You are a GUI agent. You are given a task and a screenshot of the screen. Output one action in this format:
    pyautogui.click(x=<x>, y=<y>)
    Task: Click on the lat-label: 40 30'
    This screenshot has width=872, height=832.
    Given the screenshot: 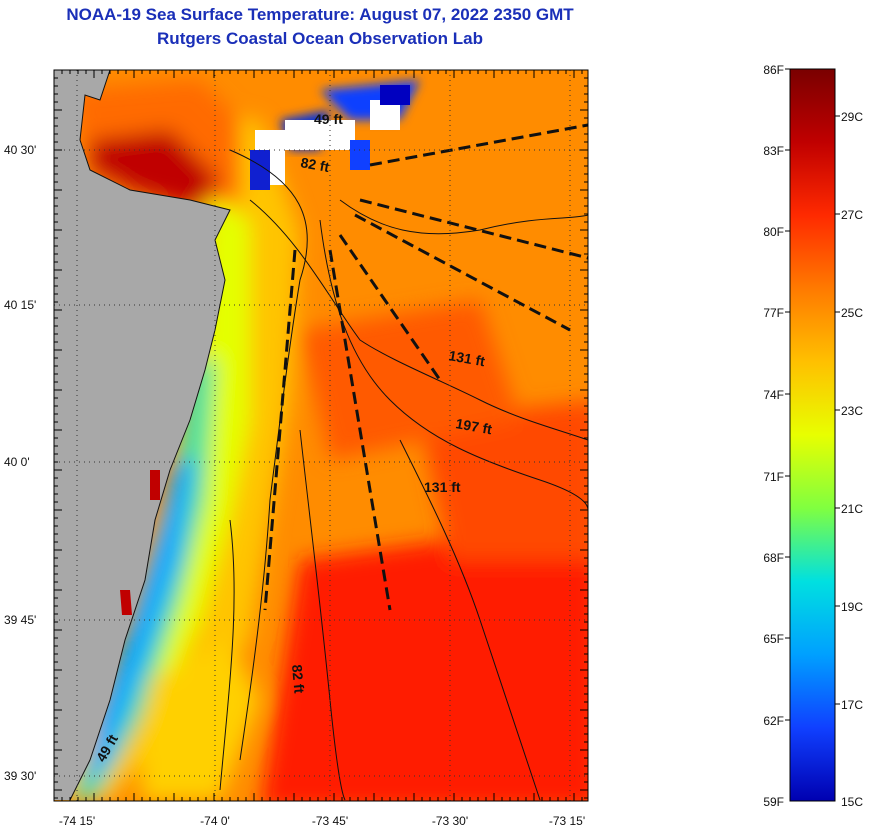 What is the action you would take?
    pyautogui.click(x=20, y=150)
    